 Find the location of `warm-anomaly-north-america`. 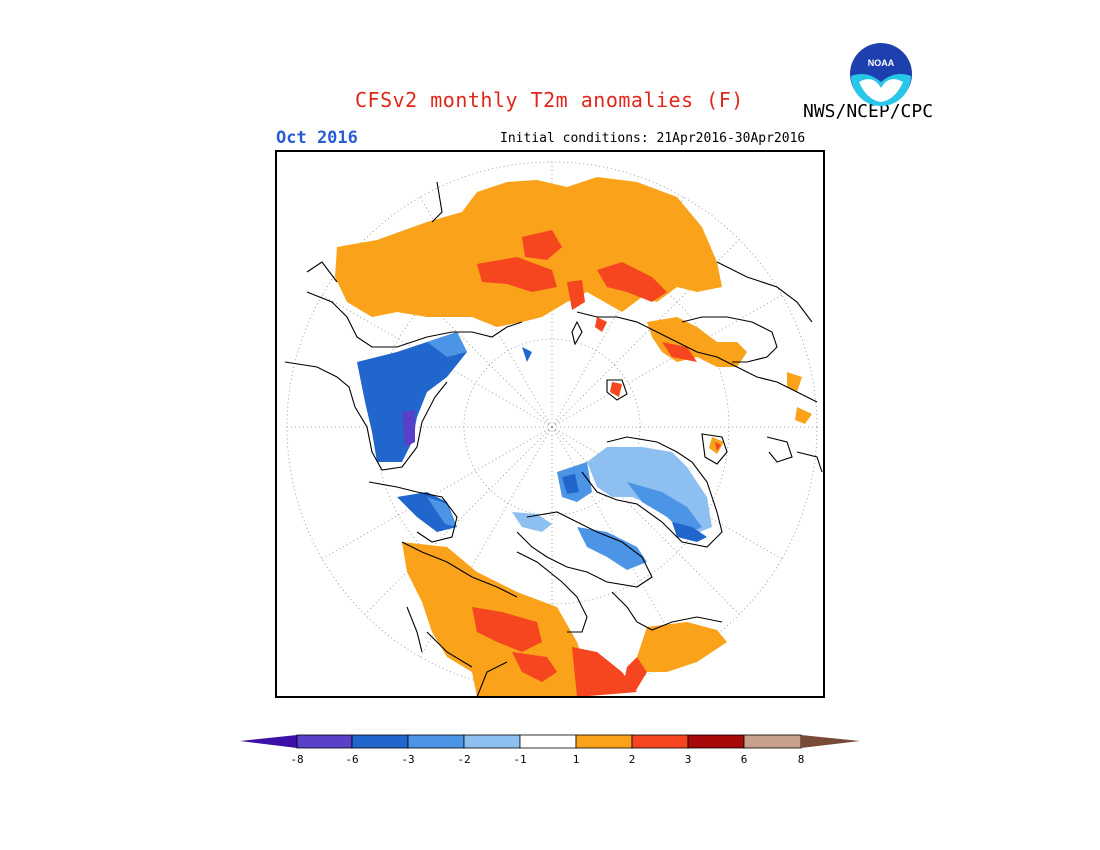

warm-anomaly-north-america is located at coordinates (564, 619).